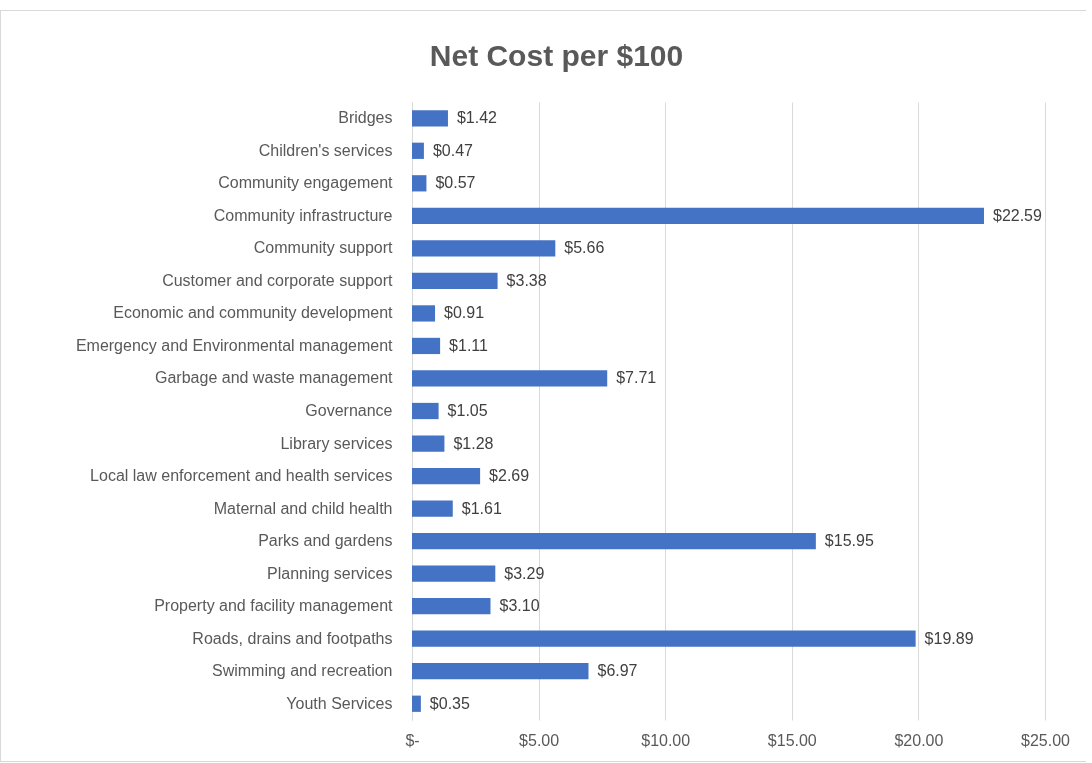 The width and height of the screenshot is (1092, 763). I want to click on y-tick-label: Children's services, so click(325, 150).